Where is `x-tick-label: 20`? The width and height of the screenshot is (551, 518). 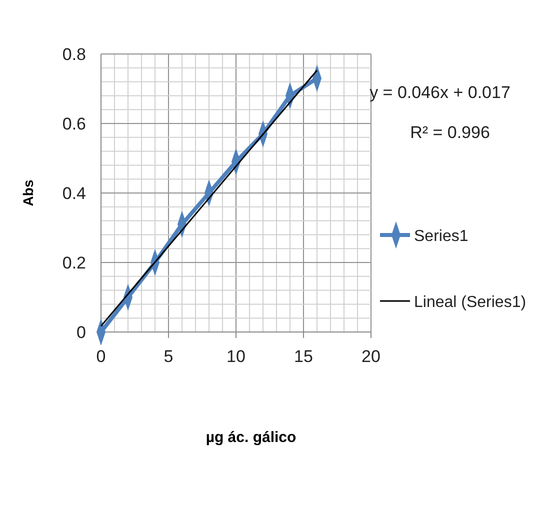
x-tick-label: 20 is located at coordinates (371, 356).